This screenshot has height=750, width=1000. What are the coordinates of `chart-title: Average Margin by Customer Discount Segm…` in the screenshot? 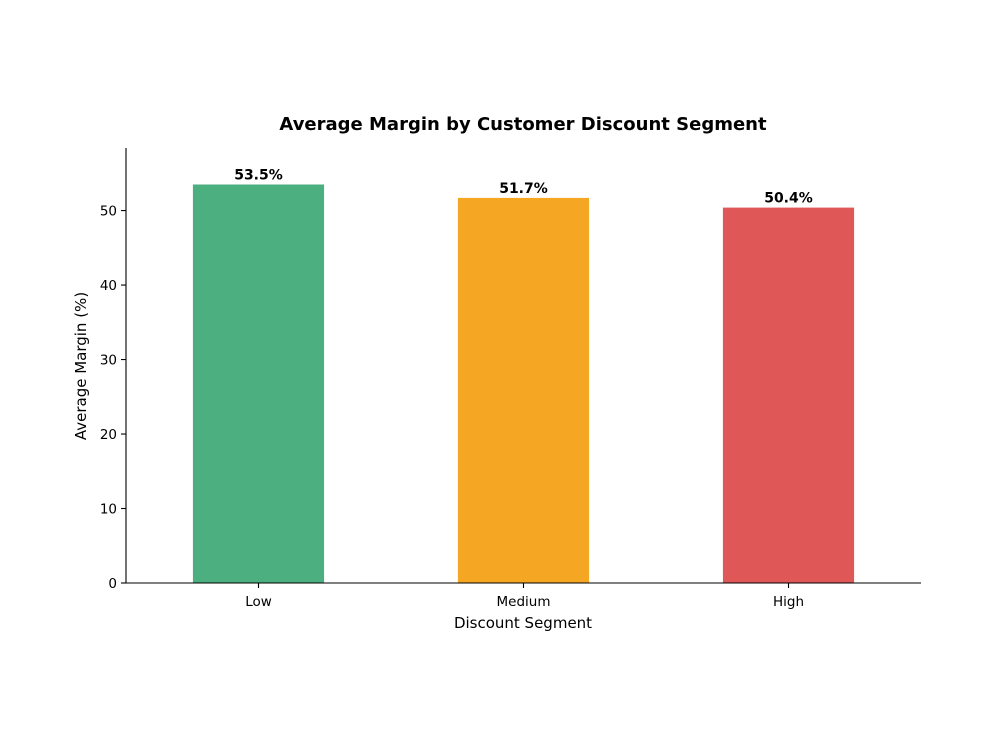 It's located at (523, 124).